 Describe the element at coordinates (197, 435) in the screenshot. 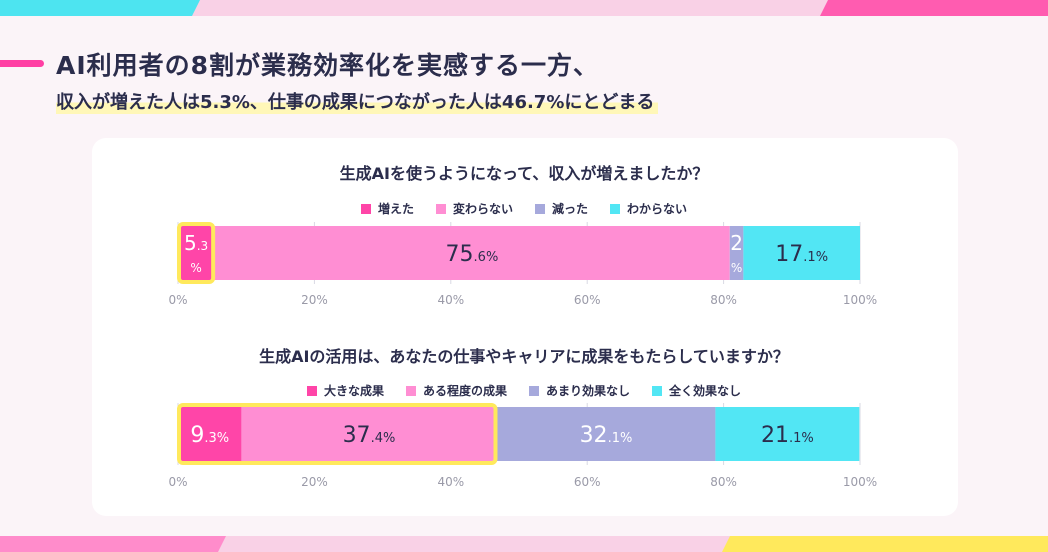

I see `value-main: 9` at that location.